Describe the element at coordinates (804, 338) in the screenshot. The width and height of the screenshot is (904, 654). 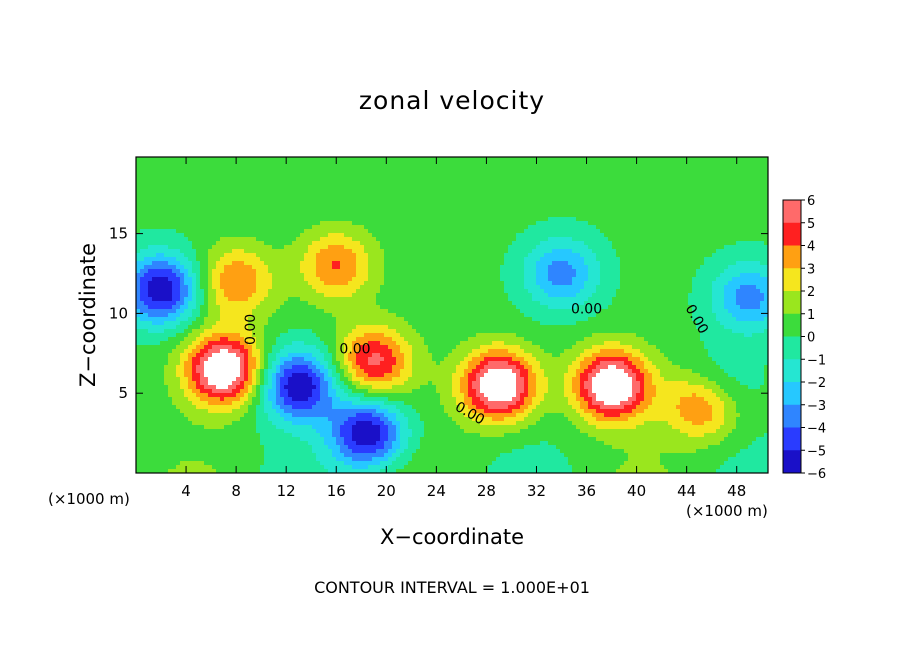
I see `colorbar: 6 5 4 3 2 1 0 −1 −2 −3 −4 −5 −6` at that location.